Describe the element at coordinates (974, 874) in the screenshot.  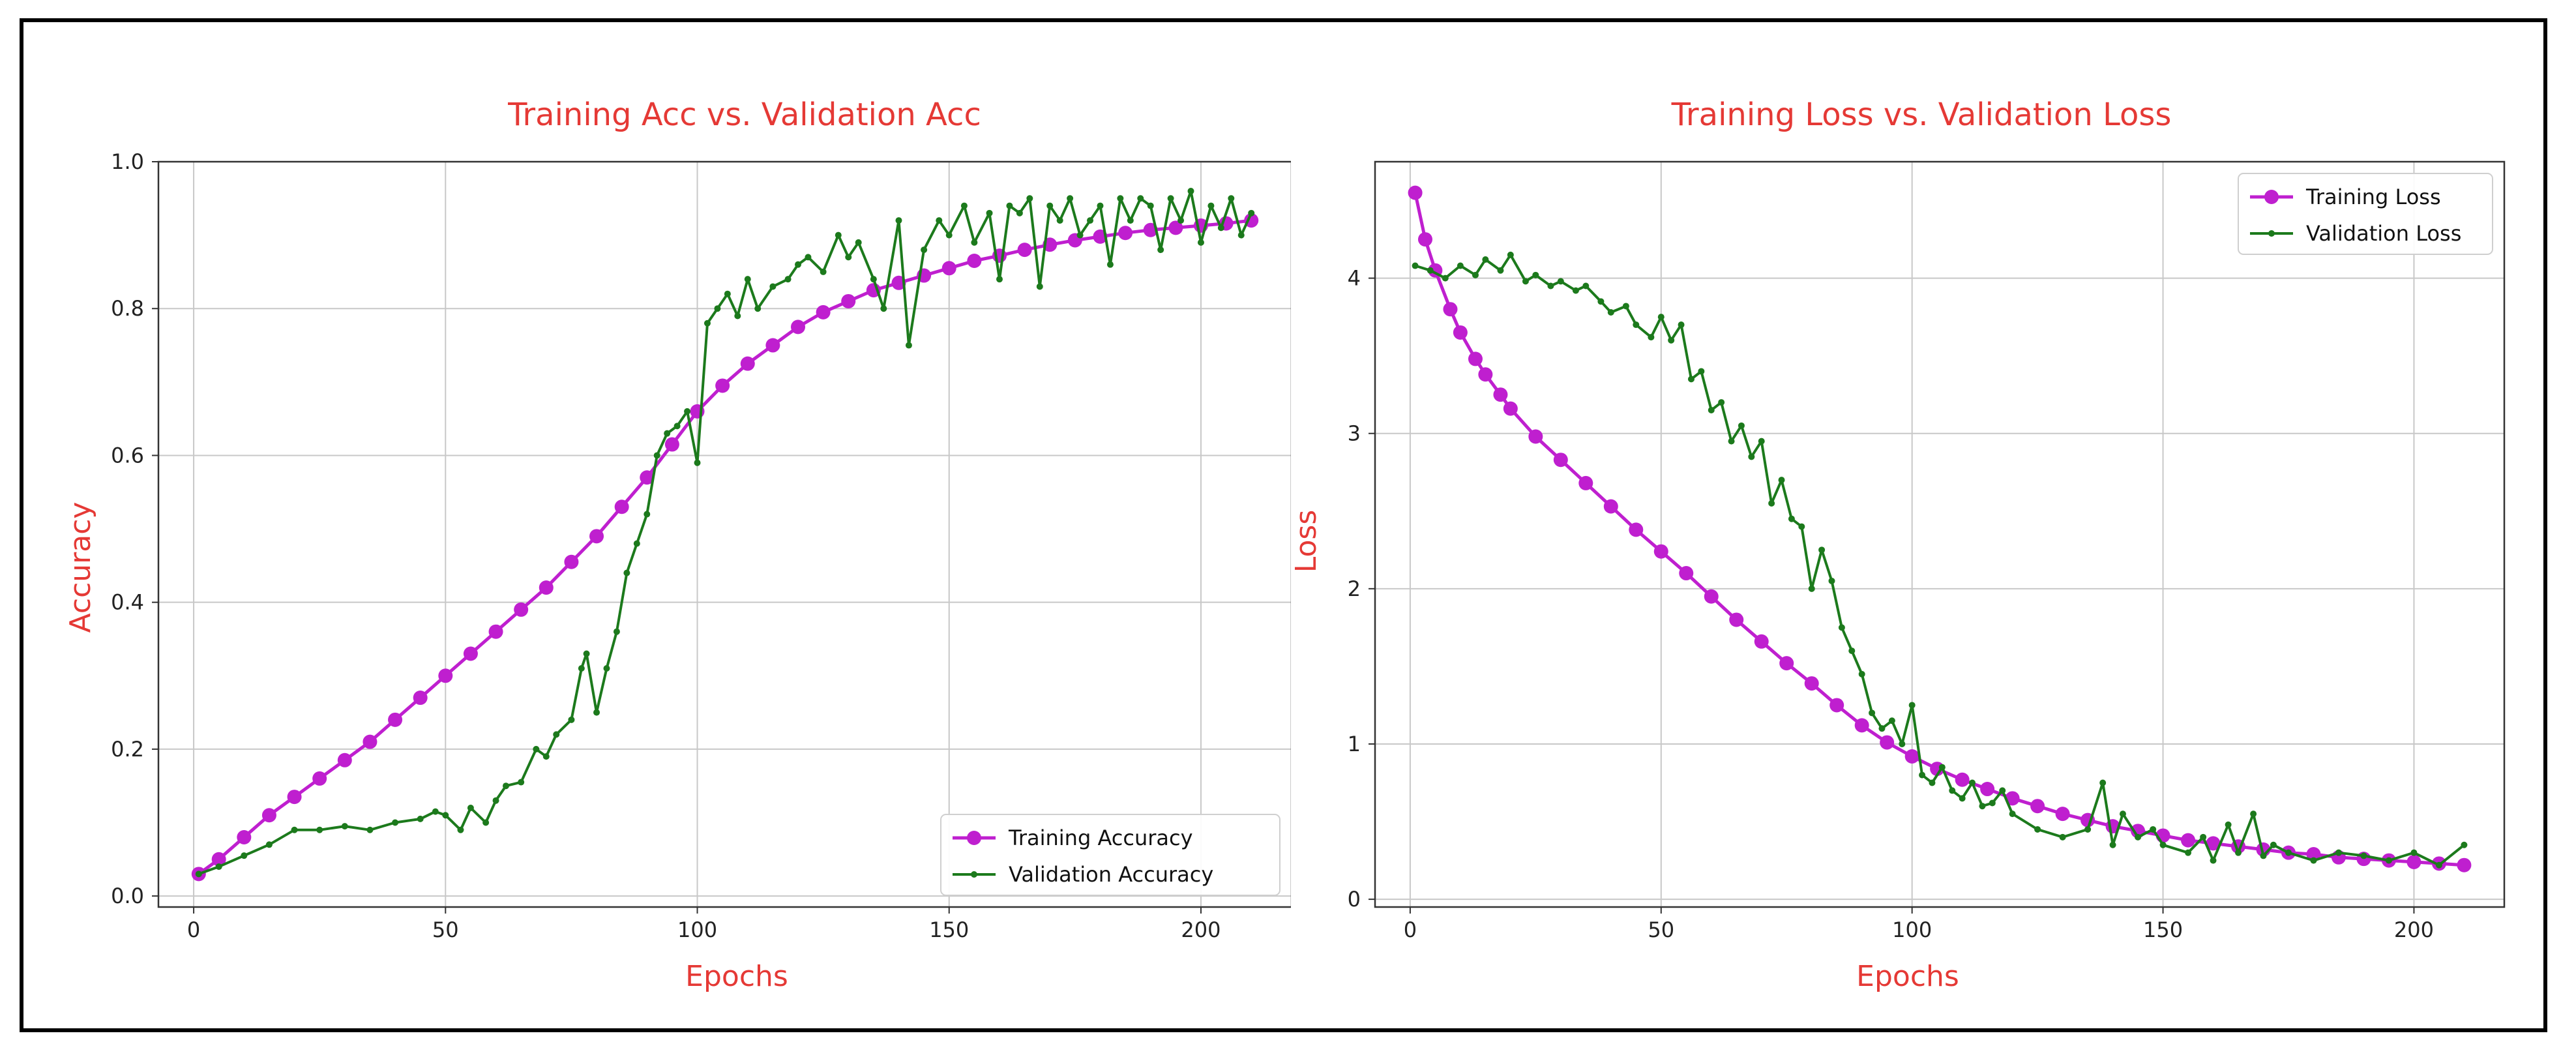
I see `acc-legend-swatch-marker` at that location.